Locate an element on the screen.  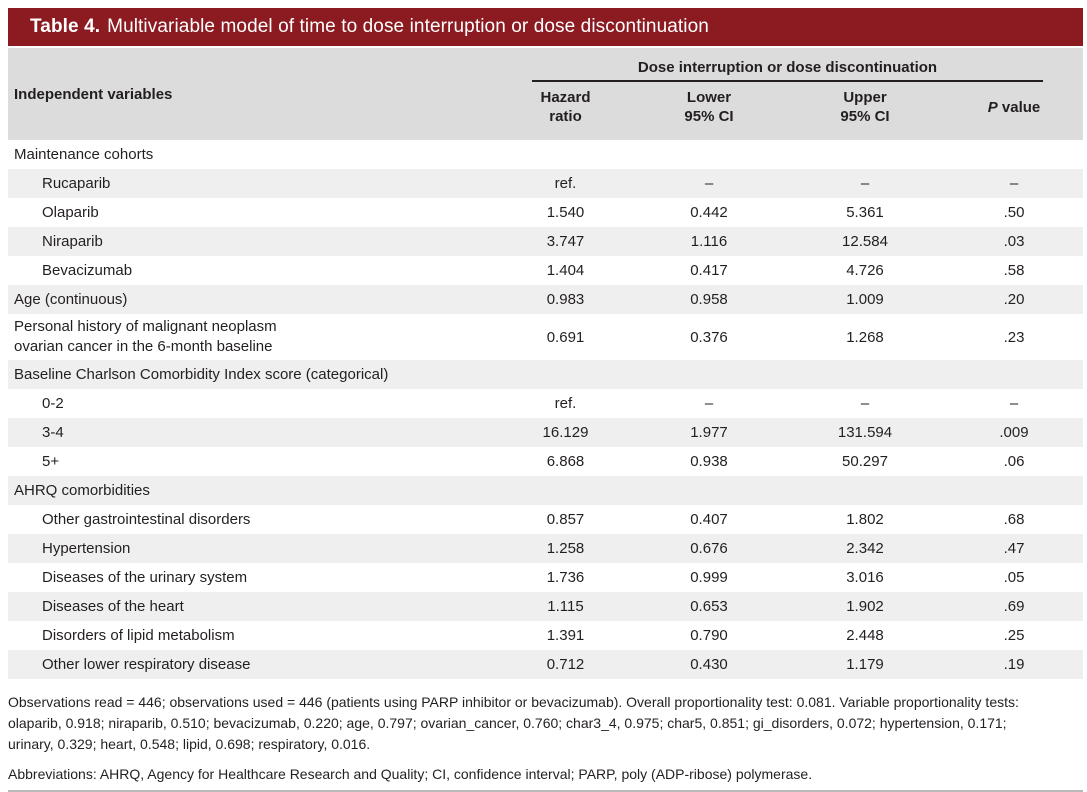
hazard-line2: ratio is located at coordinates (565, 116).